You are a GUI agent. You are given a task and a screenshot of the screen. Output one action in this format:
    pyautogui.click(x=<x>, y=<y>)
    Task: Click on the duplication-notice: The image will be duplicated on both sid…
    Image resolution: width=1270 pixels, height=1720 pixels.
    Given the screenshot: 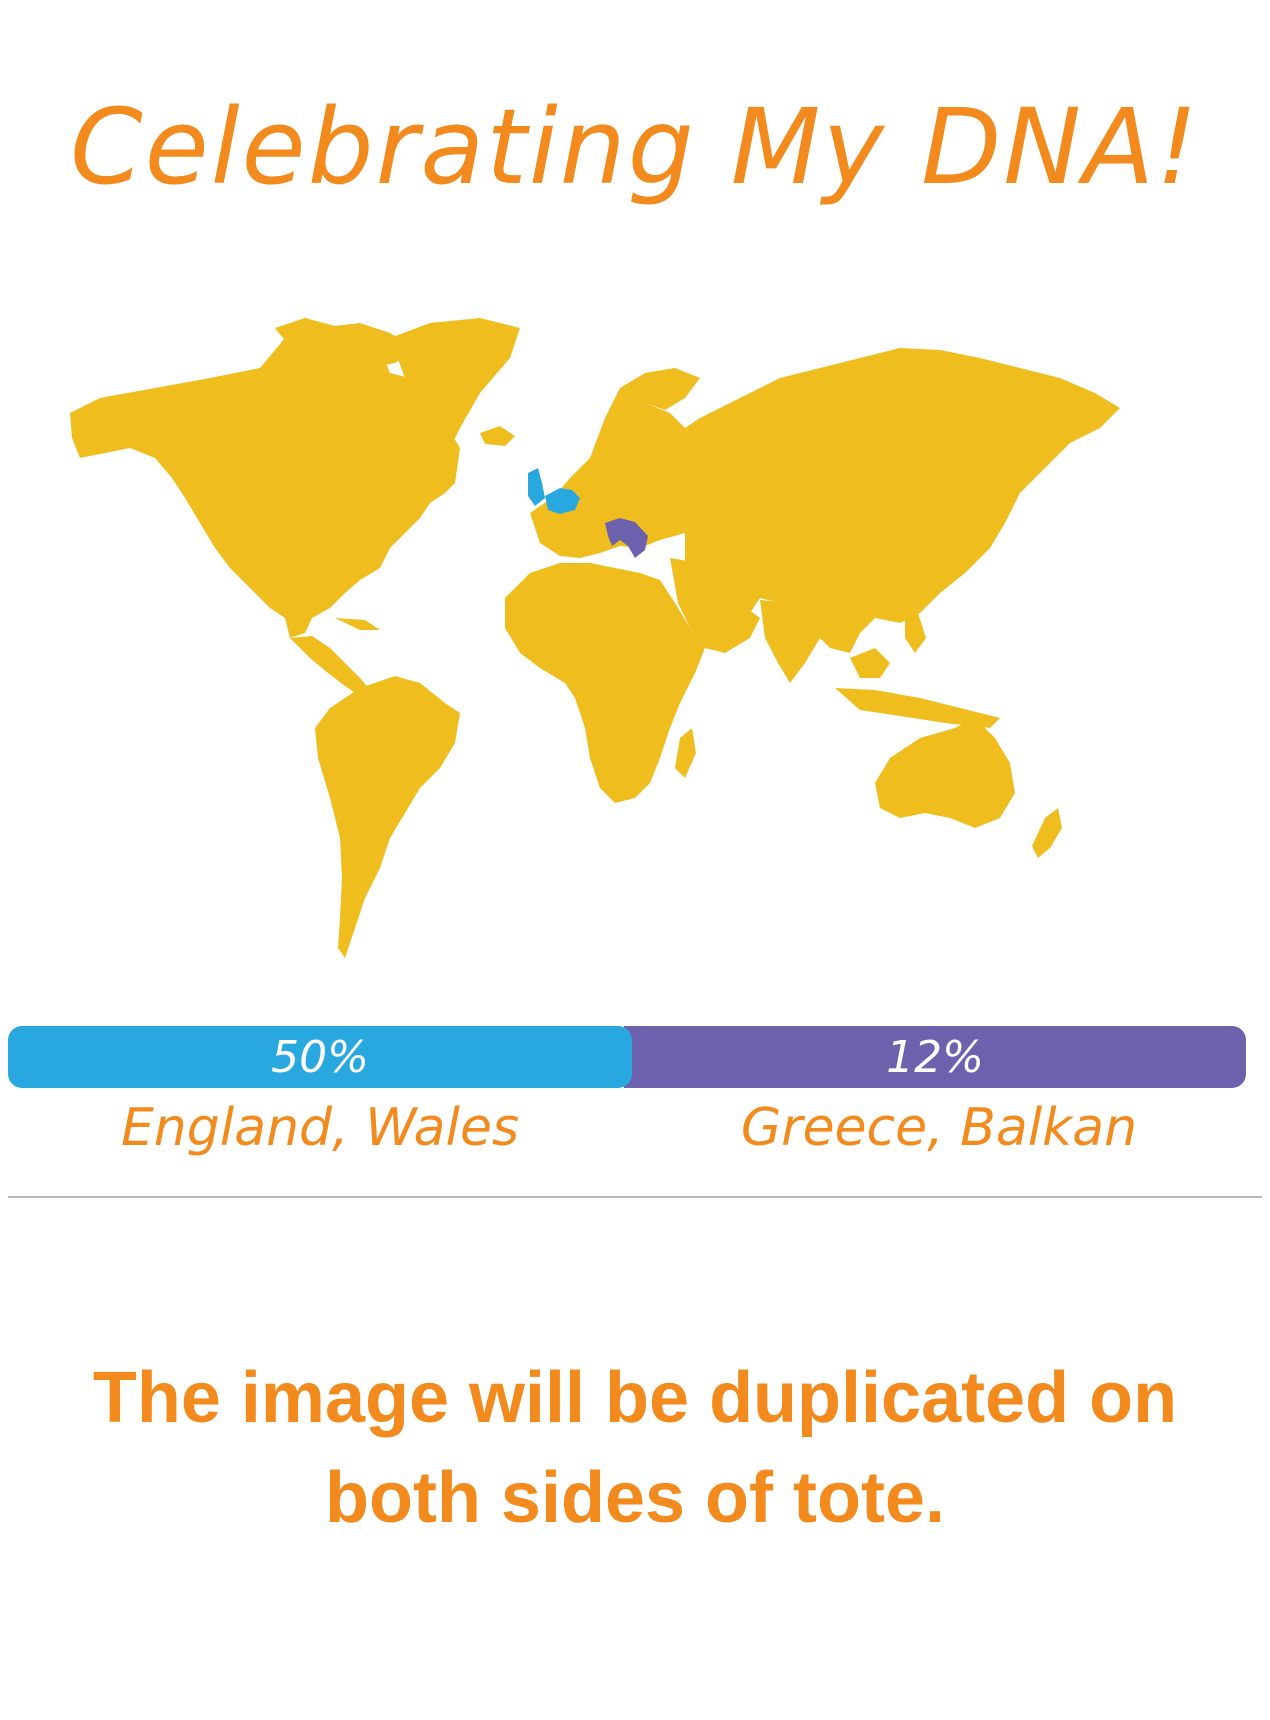 What is the action you would take?
    pyautogui.click(x=635, y=1448)
    